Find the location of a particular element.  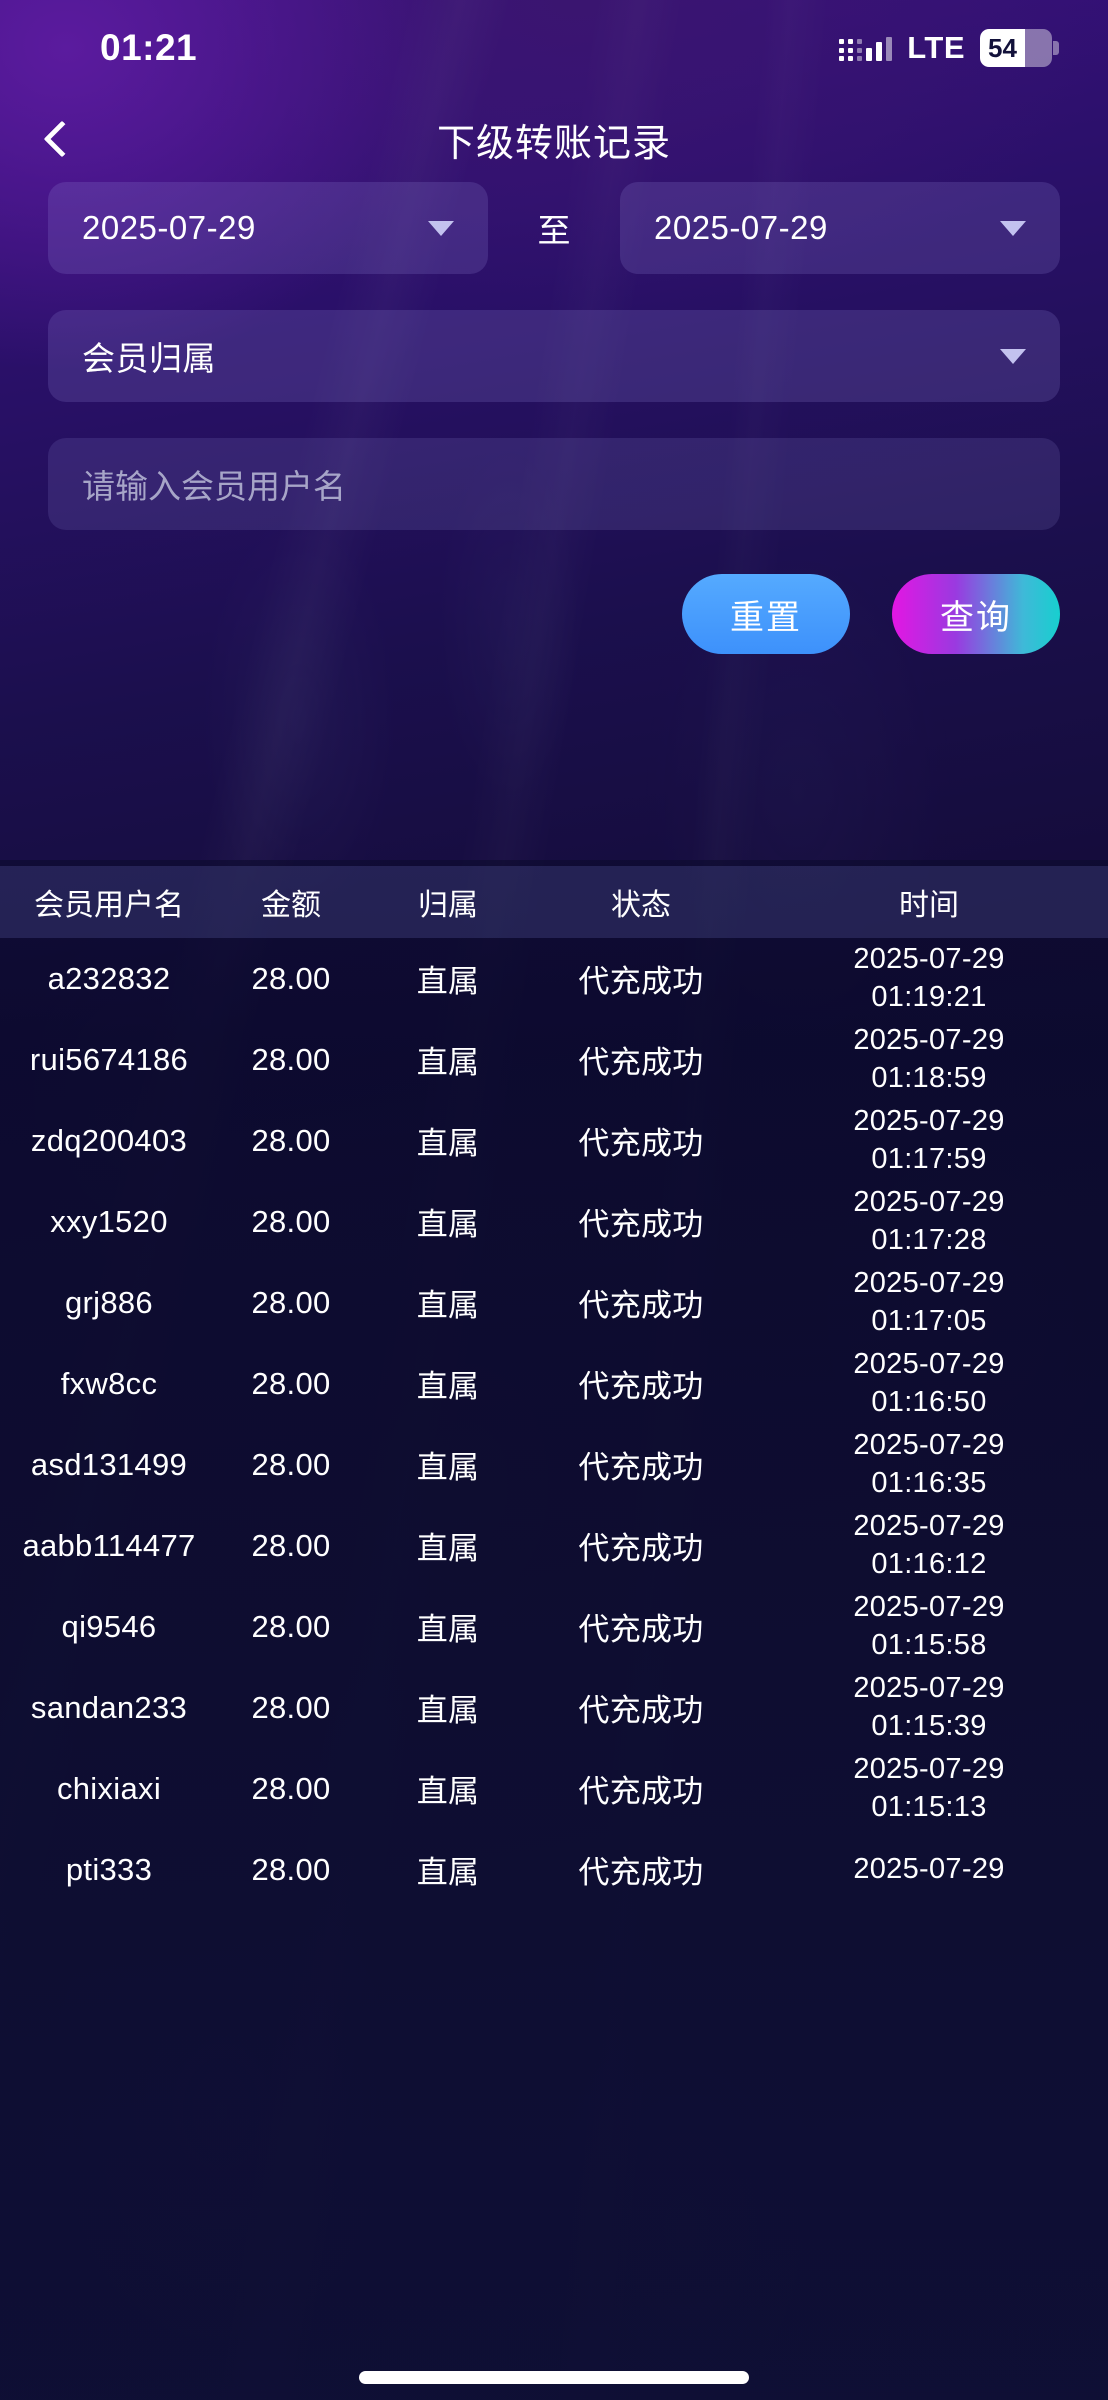

reset-button: 重置 is located at coordinates (766, 614).